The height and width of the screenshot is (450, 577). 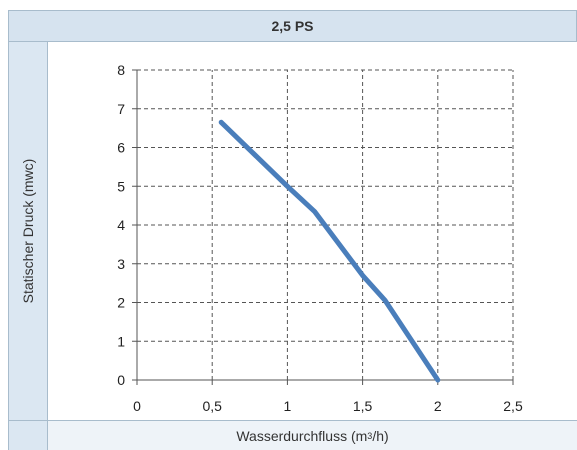 What do you see at coordinates (121, 380) in the screenshot?
I see `y-tick-label-0: 0` at bounding box center [121, 380].